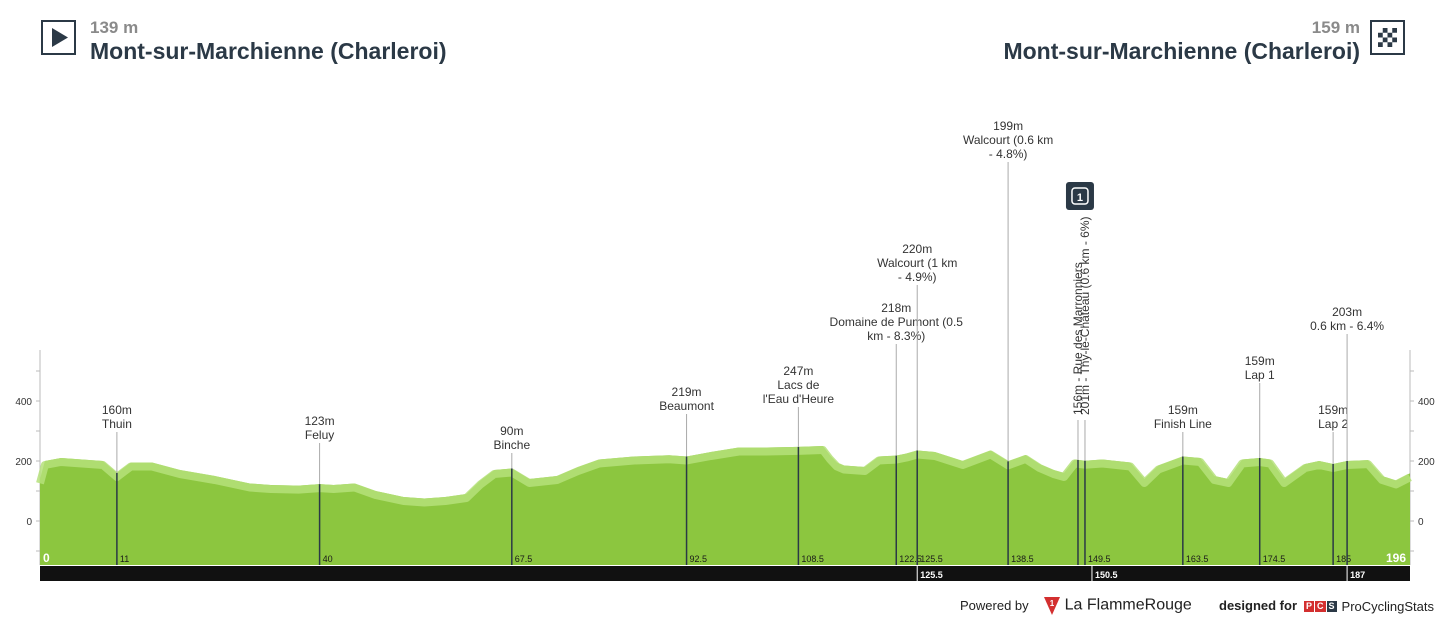 Image resolution: width=1450 pixels, height=625 pixels. Describe the element at coordinates (897, 322) in the screenshot. I see `climb-name-label: Domaine de Pumont (0.5` at that location.